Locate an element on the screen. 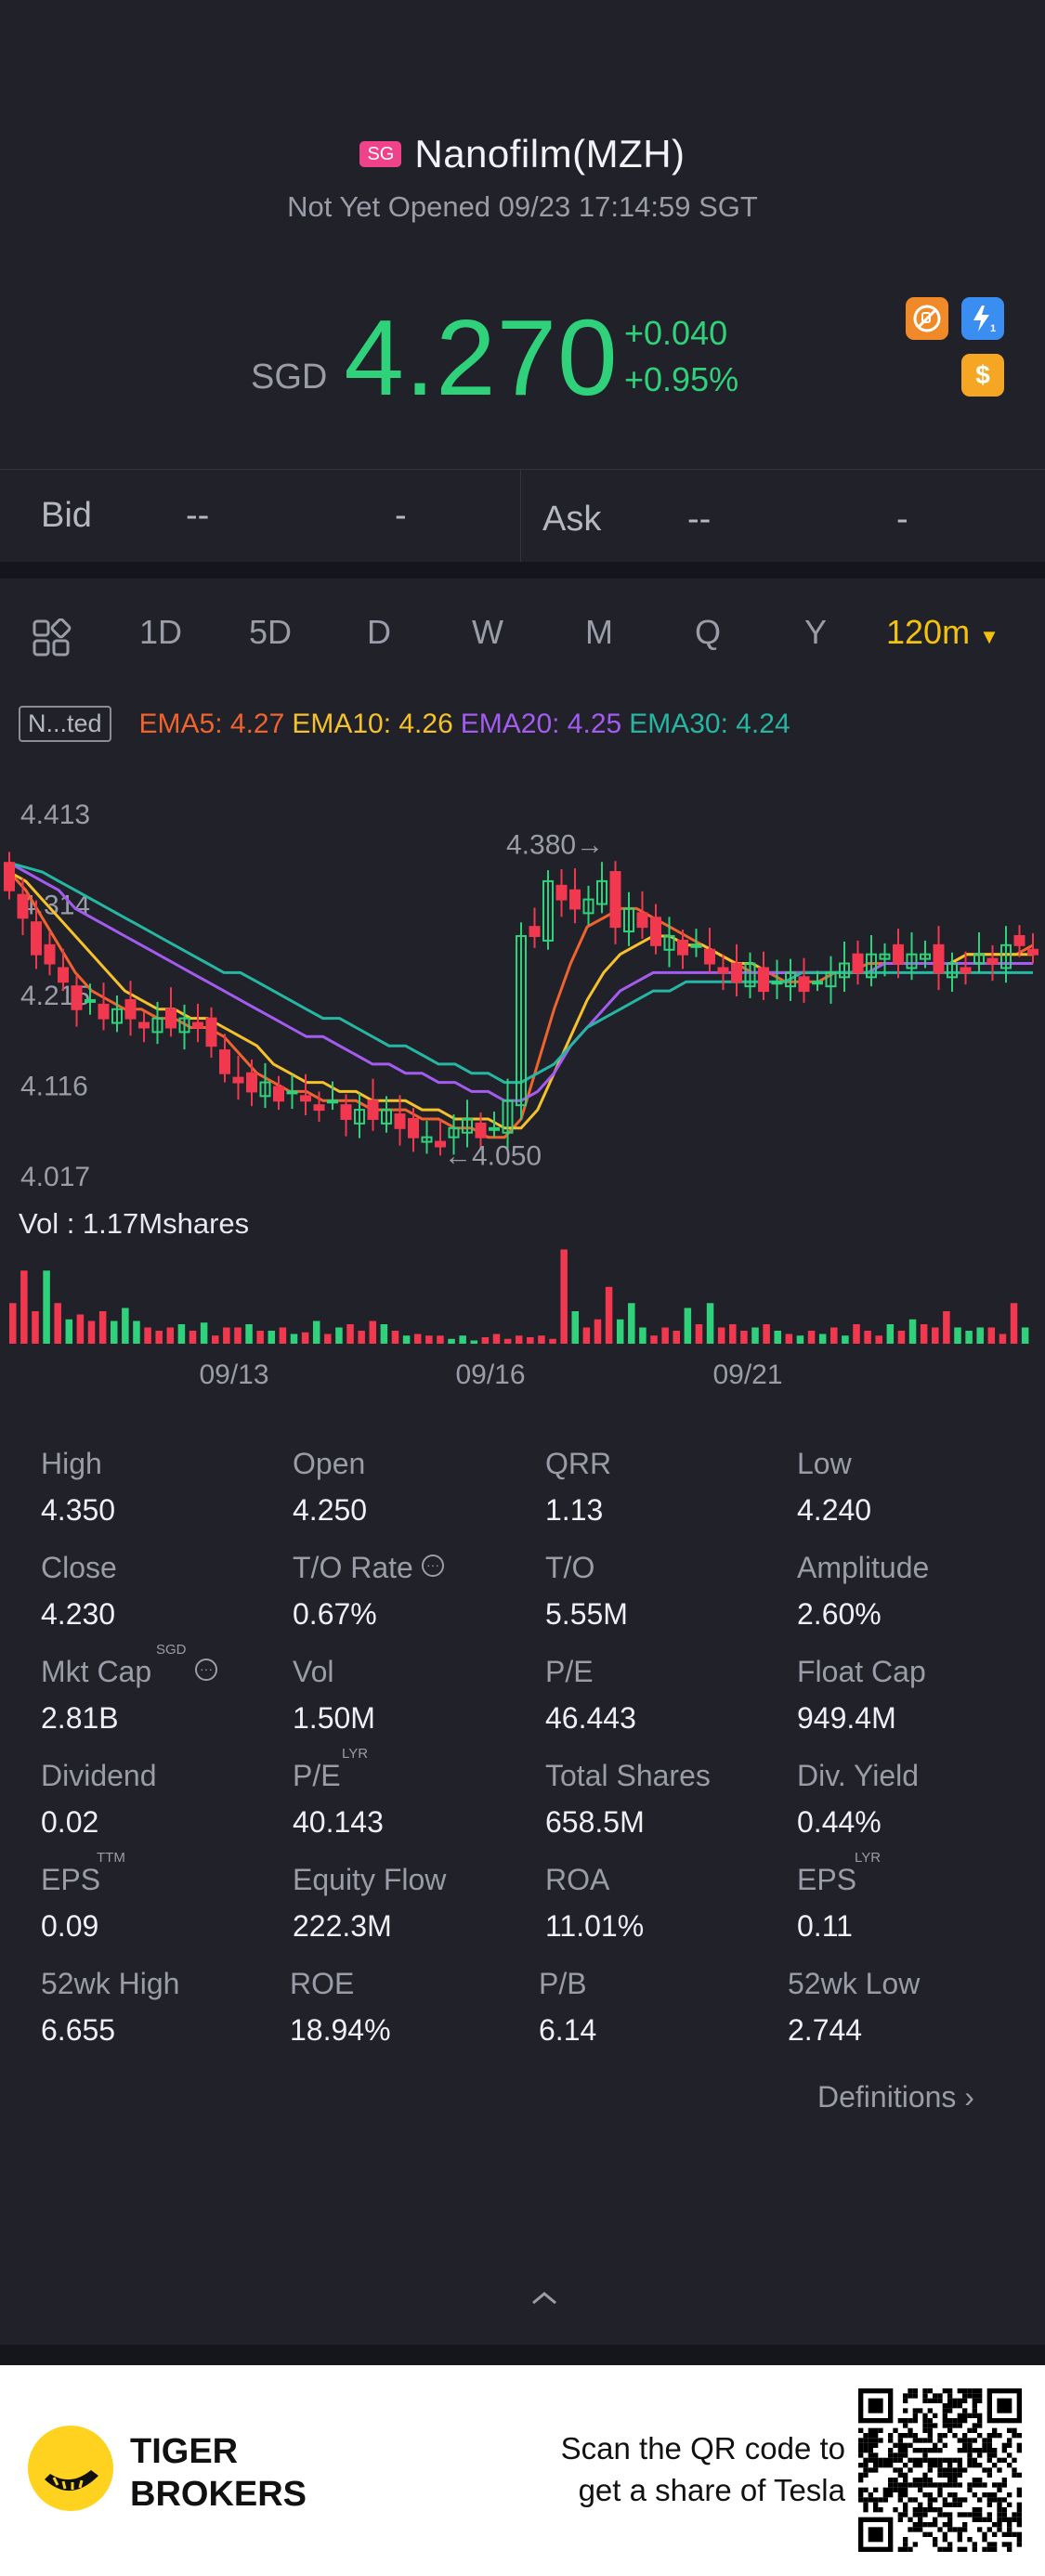 The width and height of the screenshot is (1045, 2576). no-short-icon is located at coordinates (927, 319).